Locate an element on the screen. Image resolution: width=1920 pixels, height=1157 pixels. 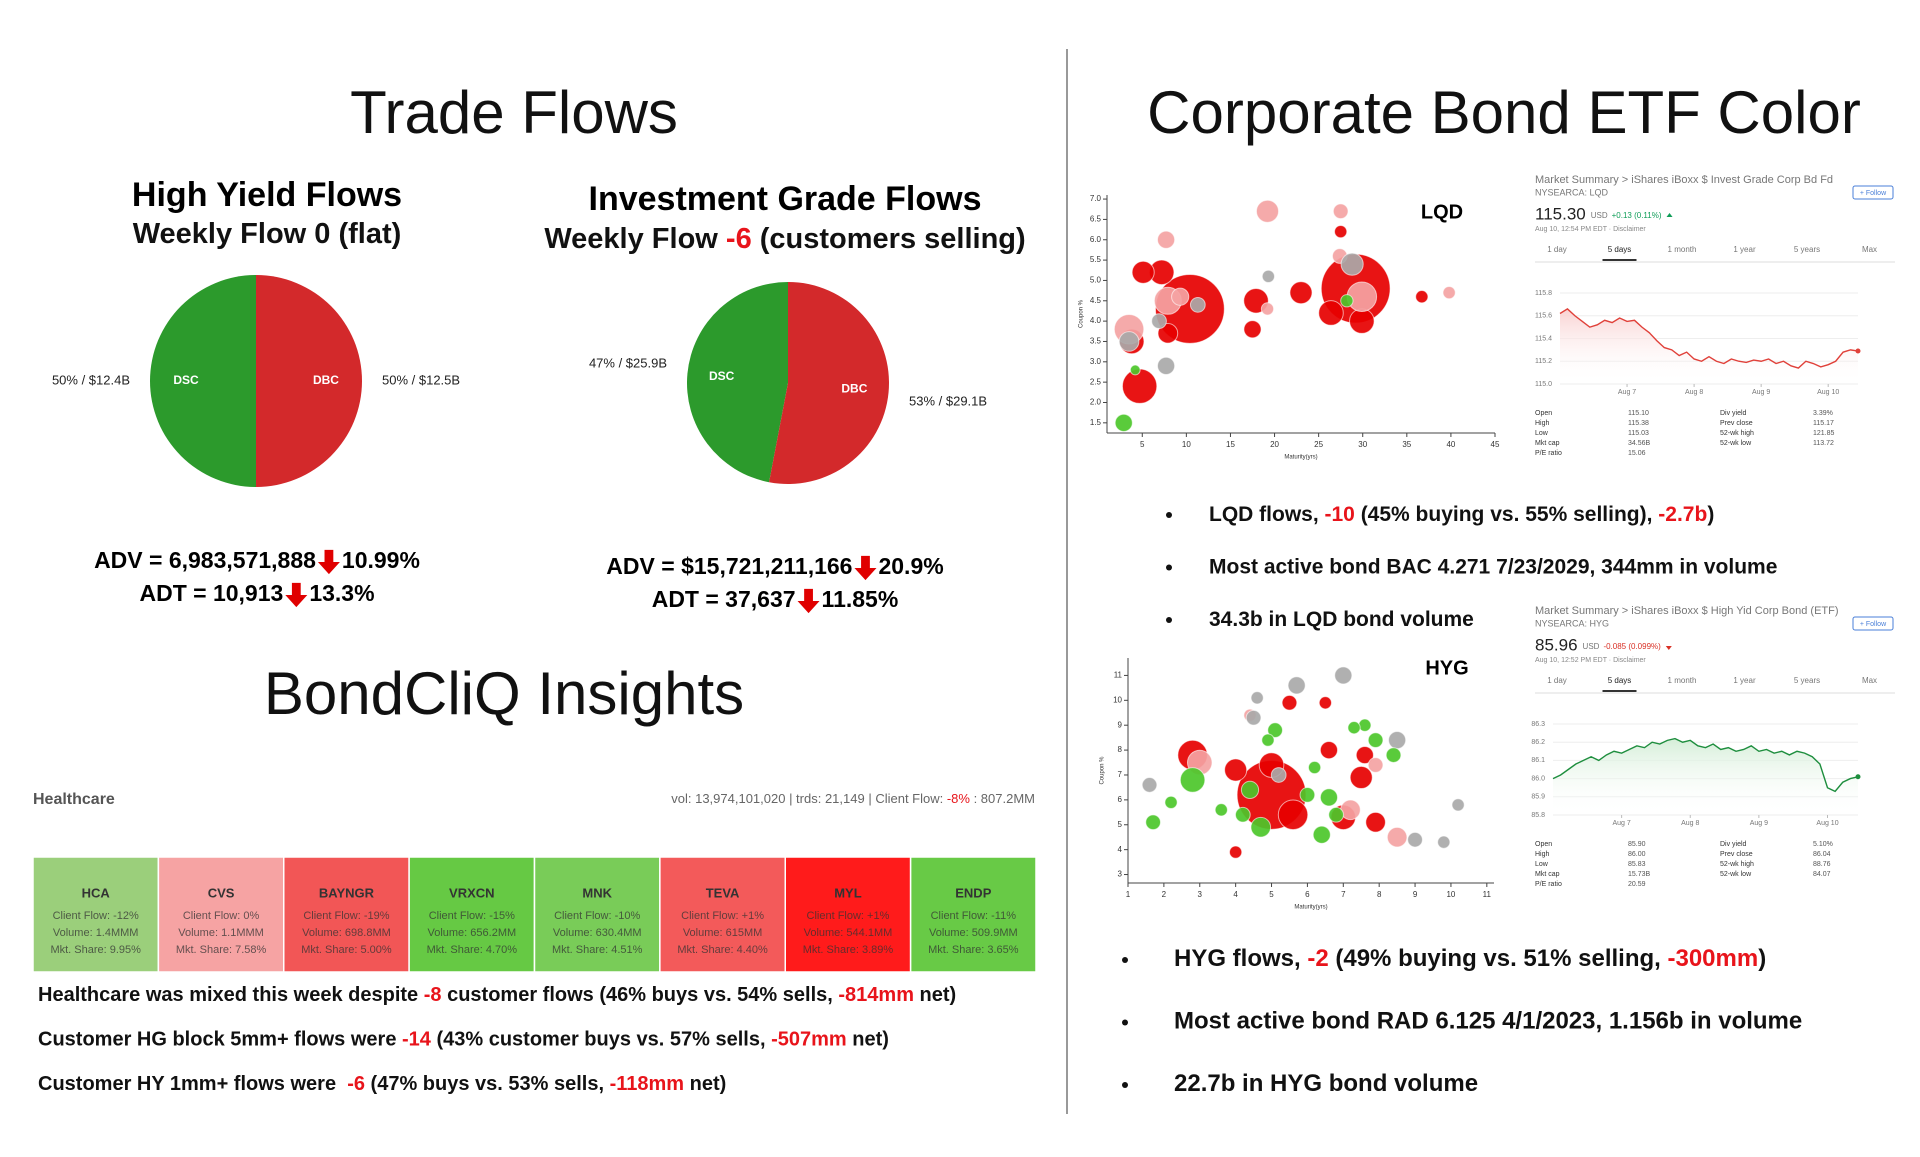
price-line is located at coordinates (1709, 338).